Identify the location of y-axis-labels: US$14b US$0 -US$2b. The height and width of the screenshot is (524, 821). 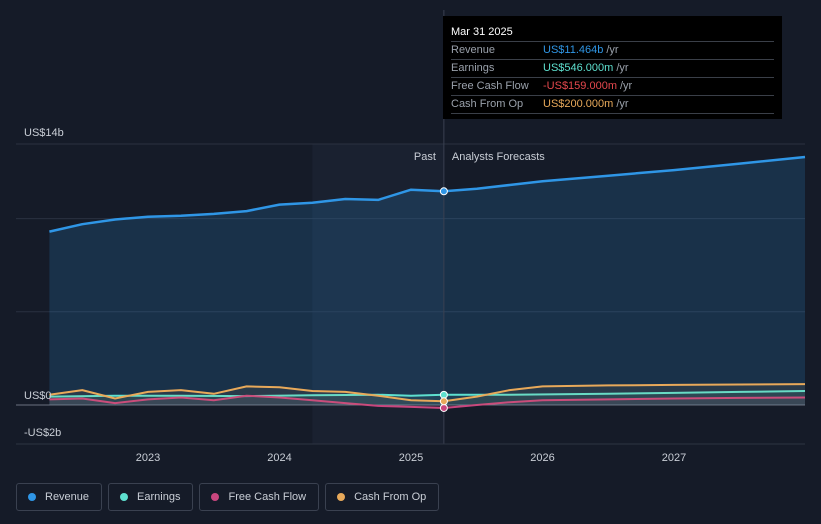
(44, 283).